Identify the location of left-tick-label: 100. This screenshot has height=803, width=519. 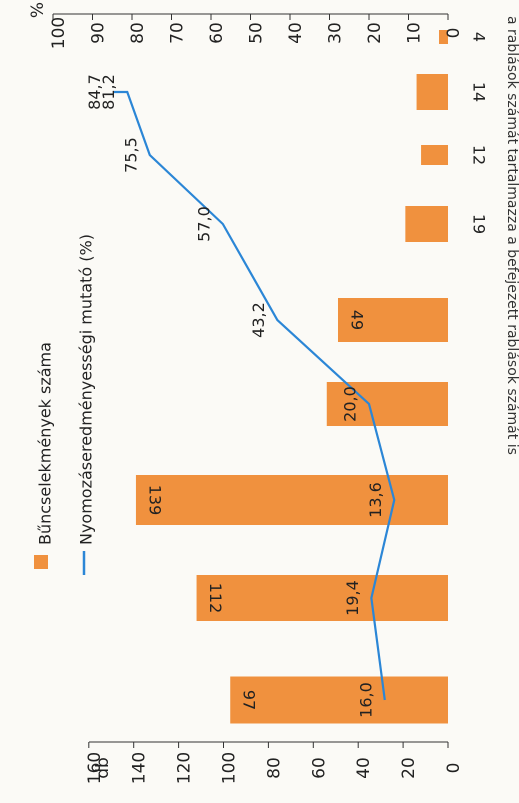
(230, 768).